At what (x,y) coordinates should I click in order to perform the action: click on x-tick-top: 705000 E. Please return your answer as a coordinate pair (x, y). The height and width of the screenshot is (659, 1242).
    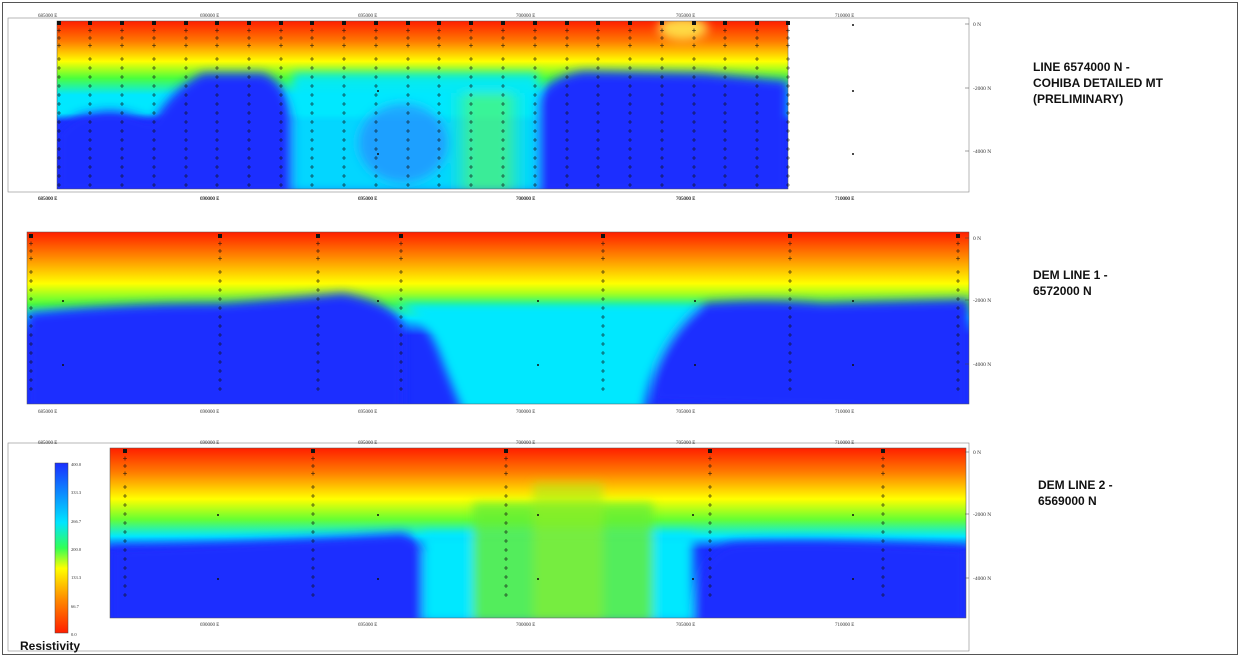
    Looking at the image, I should click on (685, 16).